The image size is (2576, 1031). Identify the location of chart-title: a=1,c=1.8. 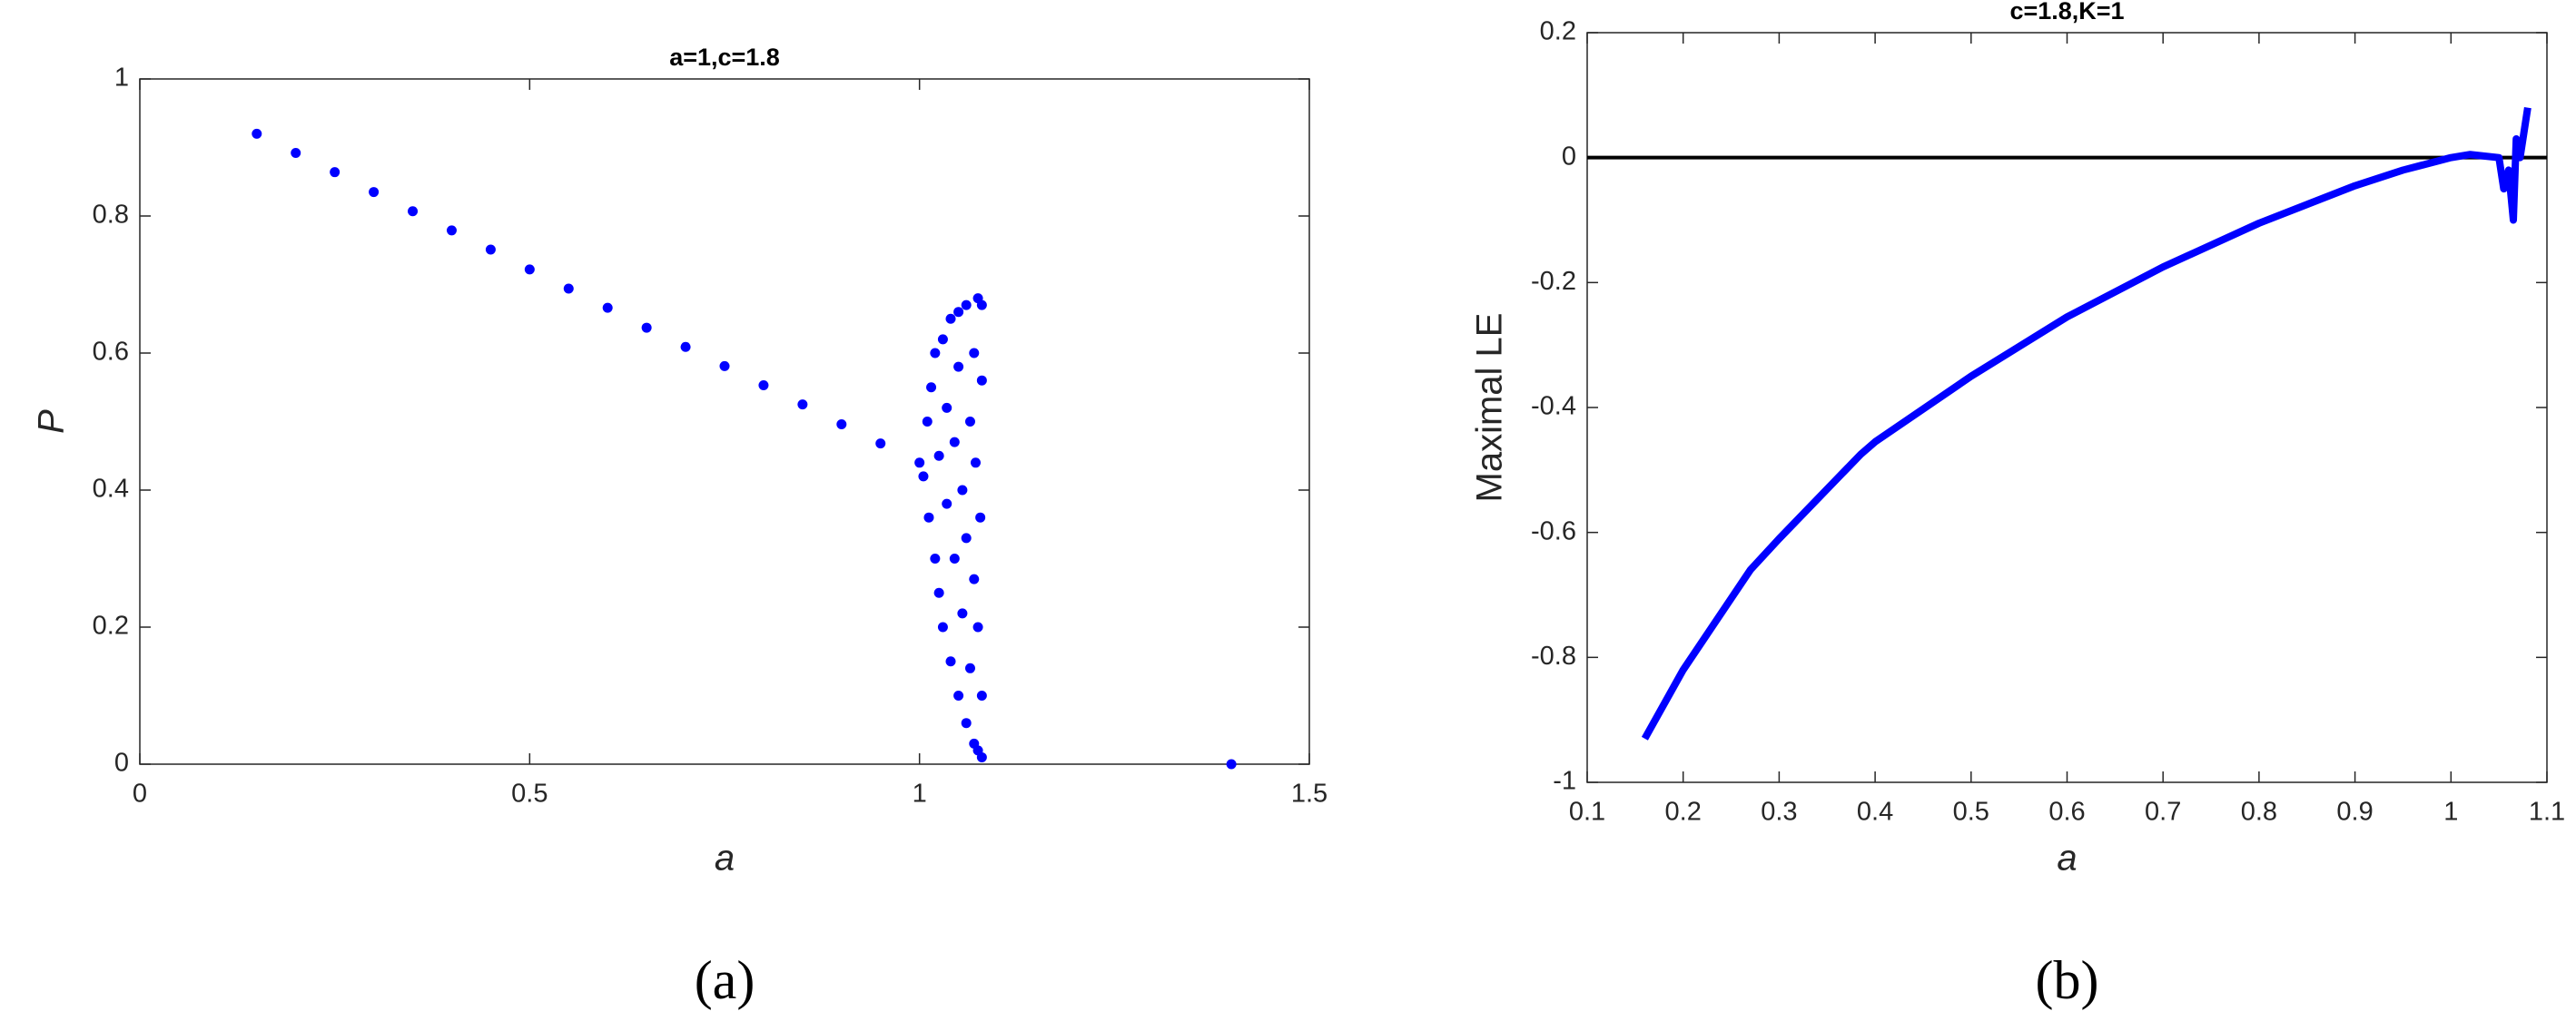
(724, 57).